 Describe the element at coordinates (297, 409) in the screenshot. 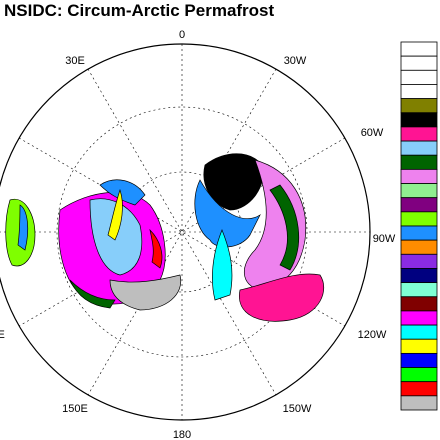

I see `longitude-label: 150W` at that location.